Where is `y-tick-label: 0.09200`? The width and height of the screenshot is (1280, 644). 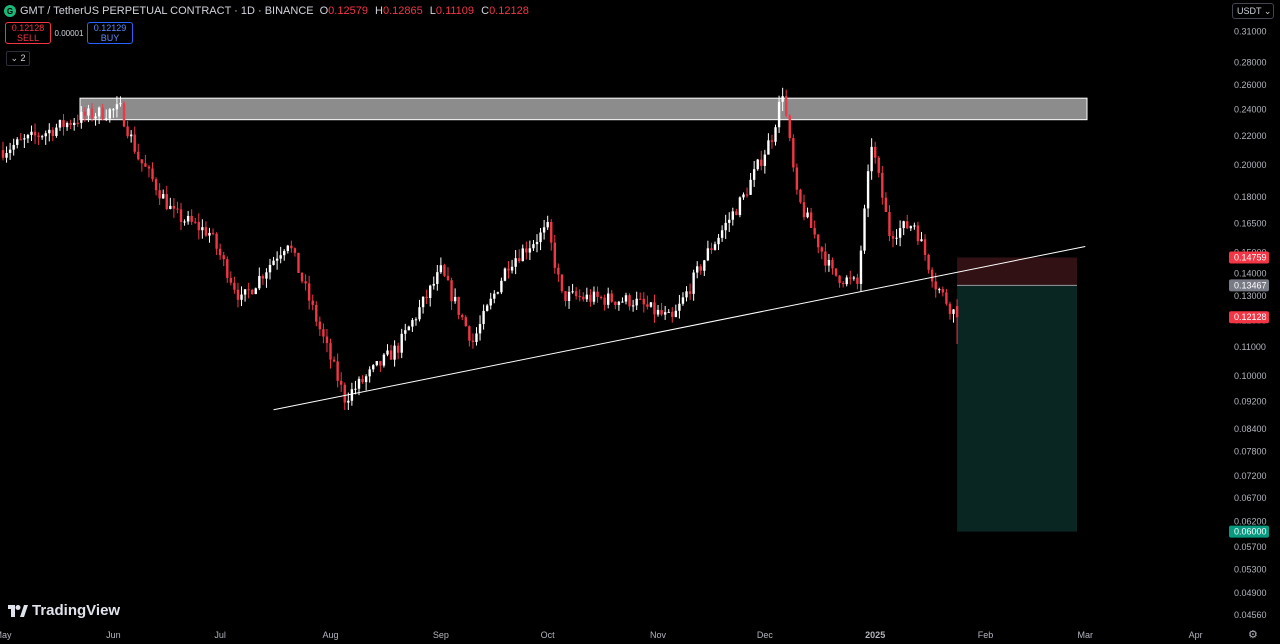 y-tick-label: 0.09200 is located at coordinates (1250, 401).